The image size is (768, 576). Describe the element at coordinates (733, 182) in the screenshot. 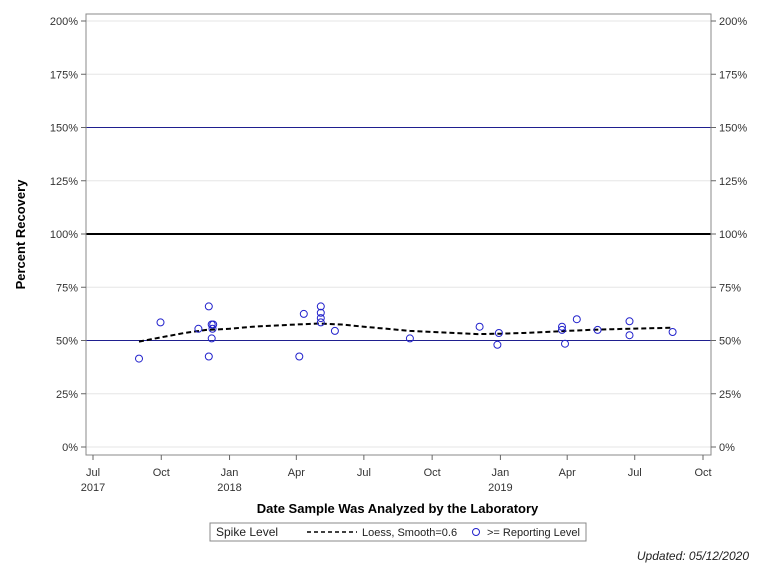

I see `y-tick-label-right: 125%` at that location.